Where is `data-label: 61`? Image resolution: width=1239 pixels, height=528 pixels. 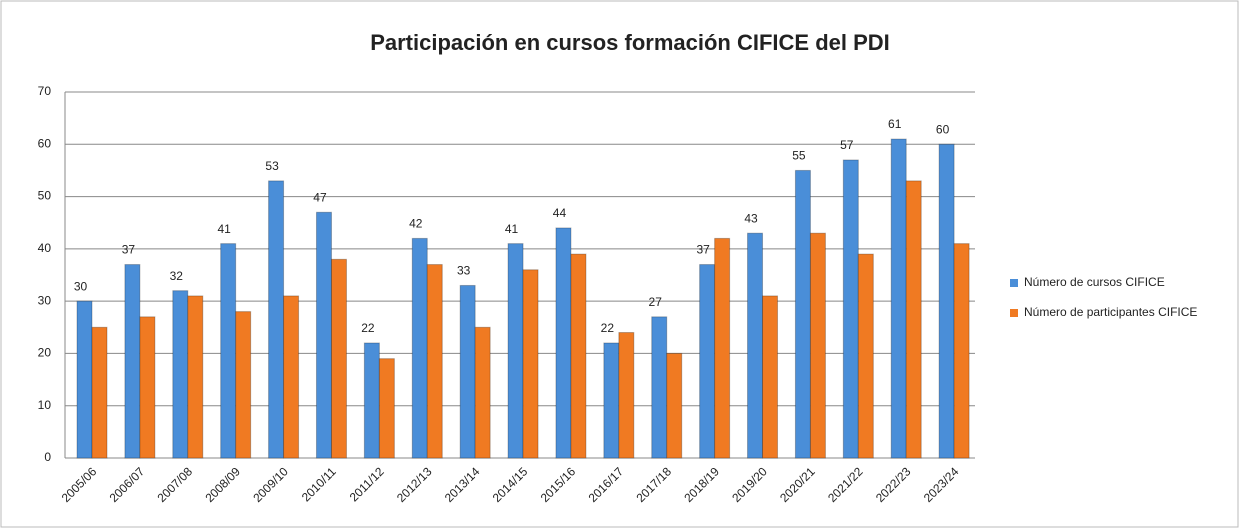 data-label: 61 is located at coordinates (895, 124).